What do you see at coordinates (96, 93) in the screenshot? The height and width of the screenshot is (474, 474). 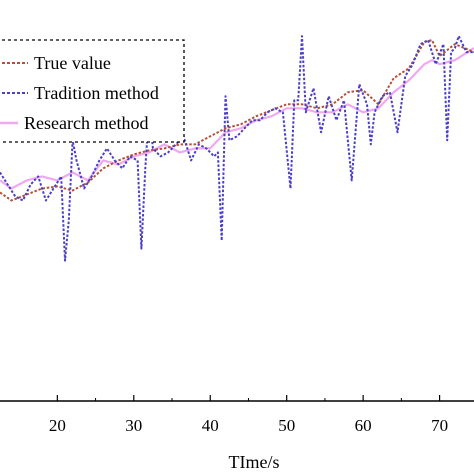 I see `legend-label-tradition-method: Tradition method` at bounding box center [96, 93].